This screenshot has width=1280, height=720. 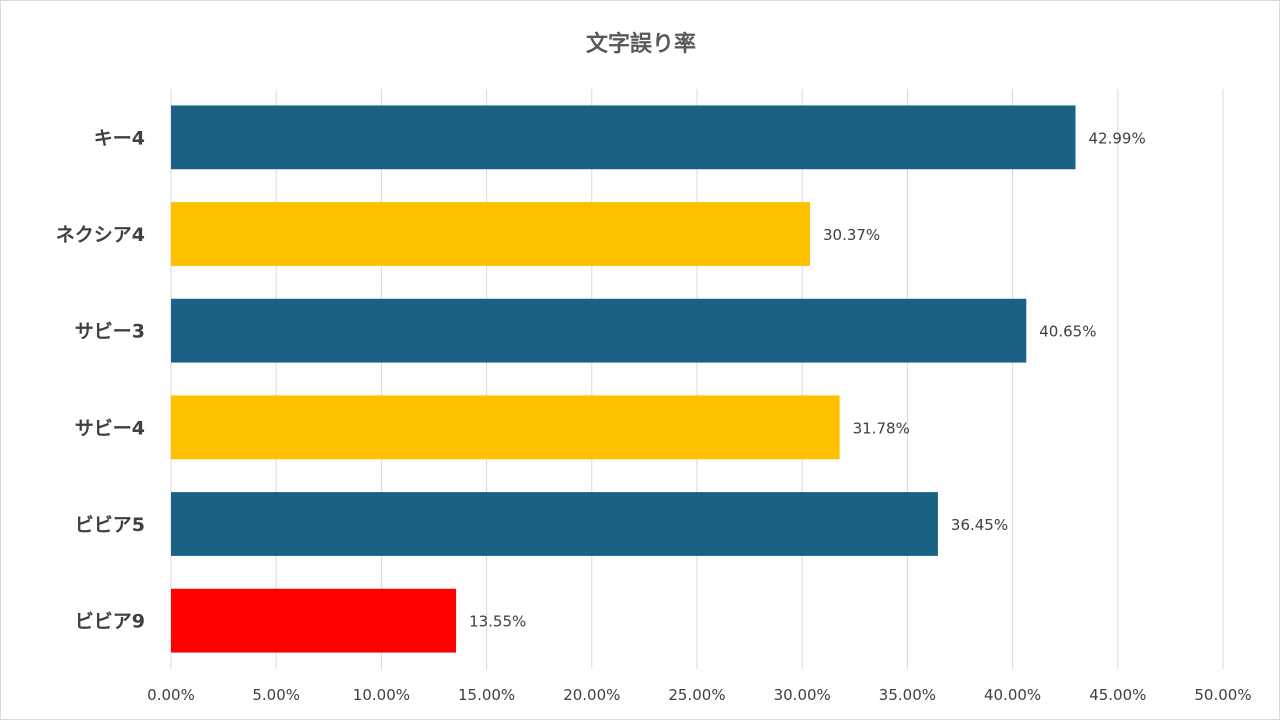 I want to click on x-tick-label: 5.00%, so click(x=276, y=695).